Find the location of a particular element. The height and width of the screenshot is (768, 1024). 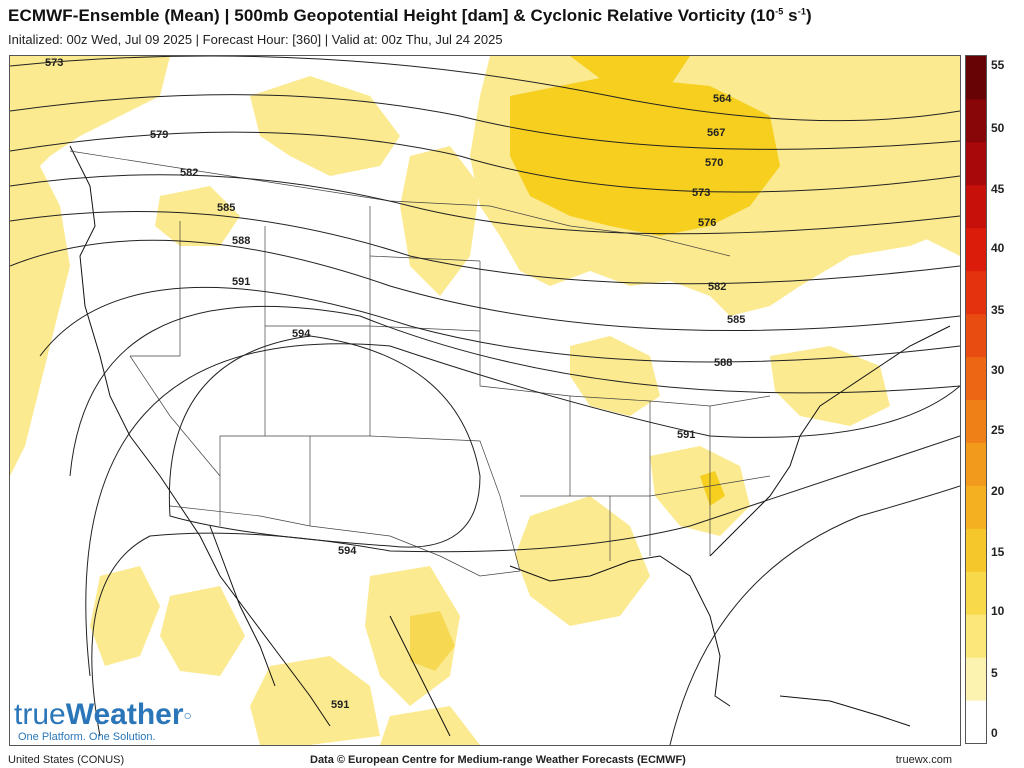

footer-site-link: truewx.com is located at coordinates (923, 760).